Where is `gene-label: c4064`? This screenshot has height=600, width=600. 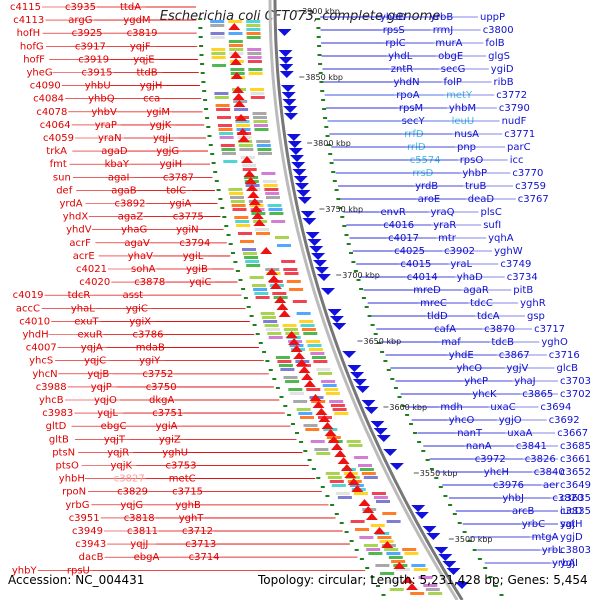
gene-label: c4064 is located at coordinates (55, 125).